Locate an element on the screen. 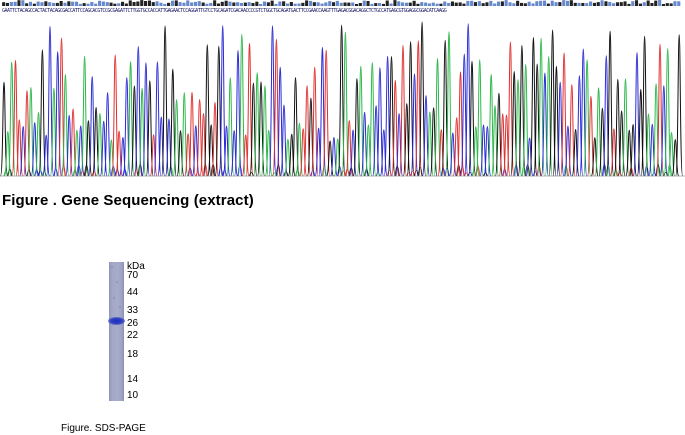  marker-label: 10 is located at coordinates (133, 395).